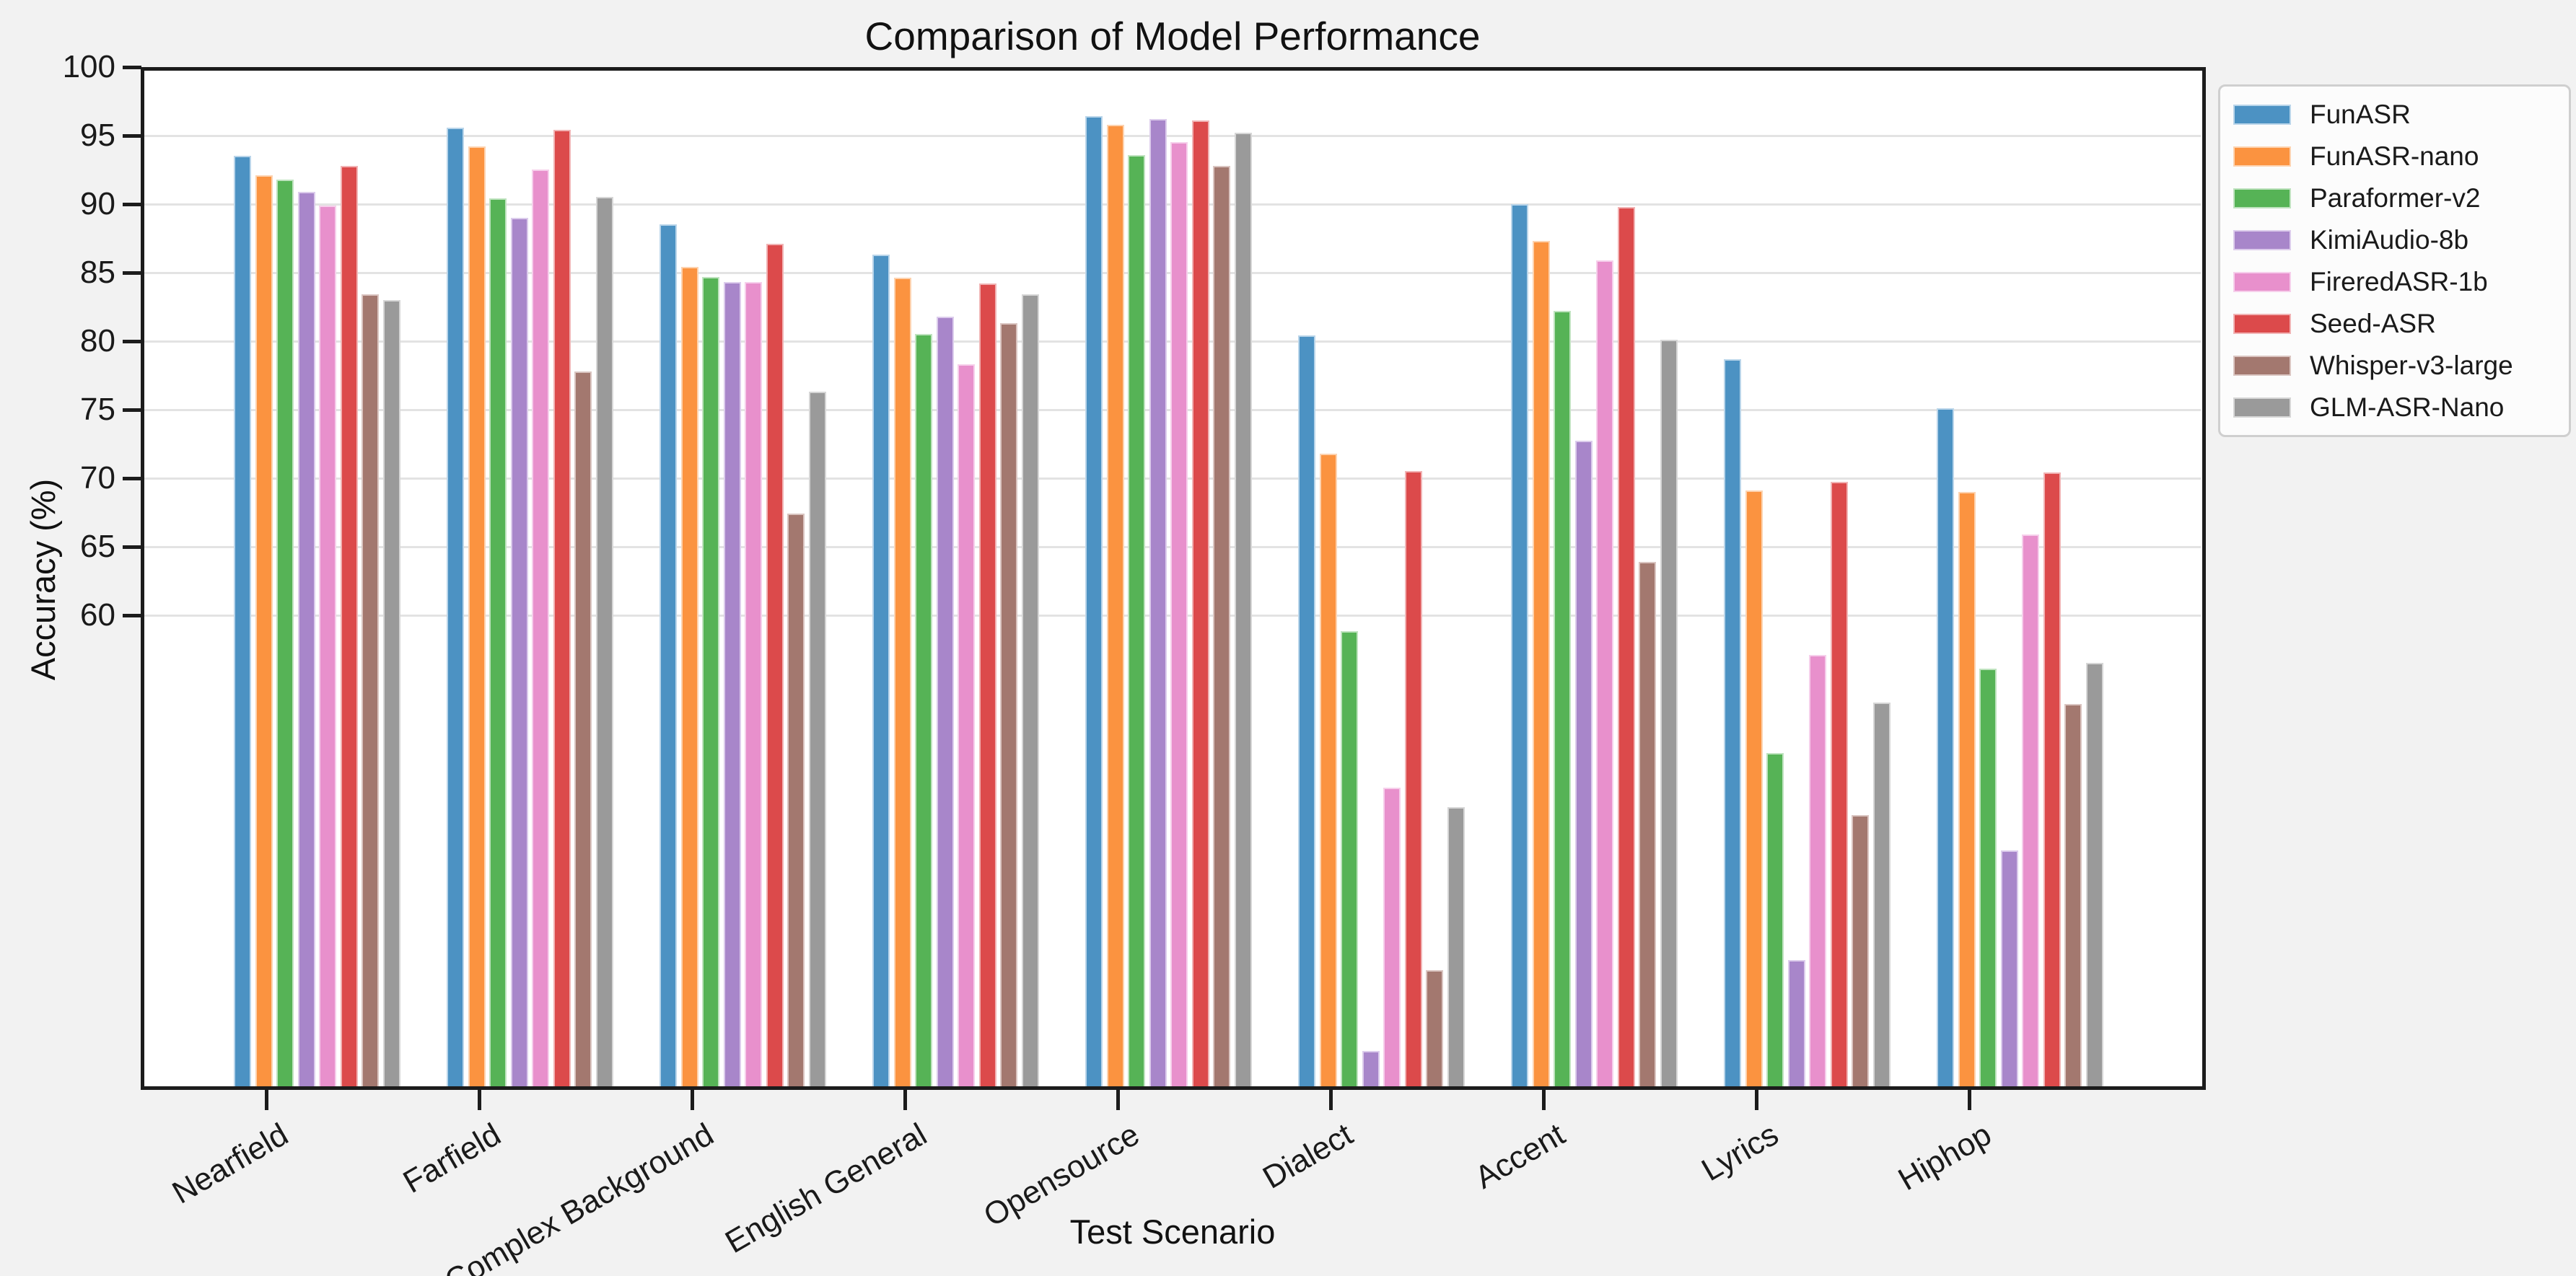  I want to click on legend-item: FunASR-nano, so click(2401, 156).